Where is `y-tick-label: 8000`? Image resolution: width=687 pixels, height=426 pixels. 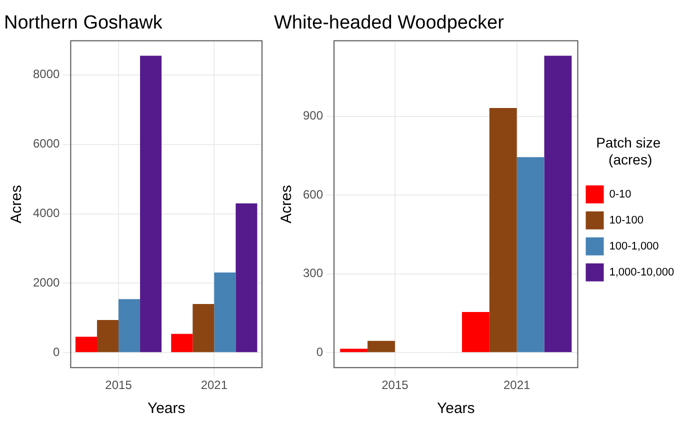
y-tick-label: 8000 is located at coordinates (46, 74).